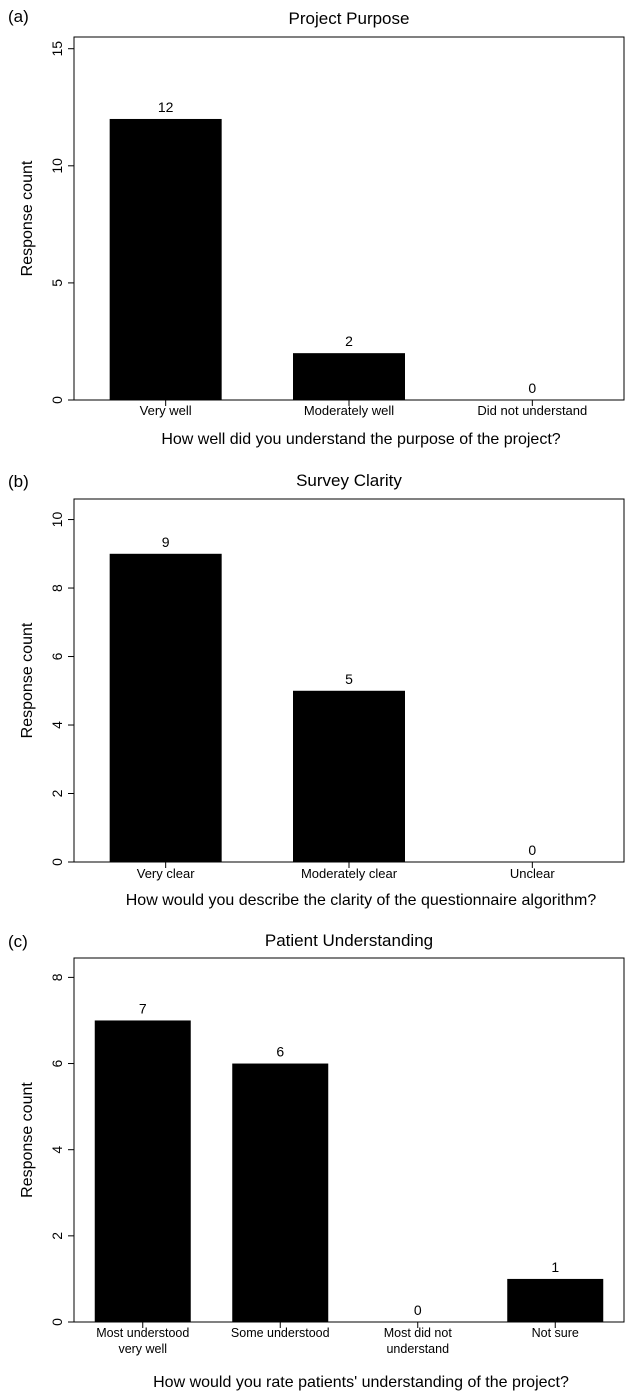  What do you see at coordinates (555, 1267) in the screenshot?
I see `data-label: 1` at bounding box center [555, 1267].